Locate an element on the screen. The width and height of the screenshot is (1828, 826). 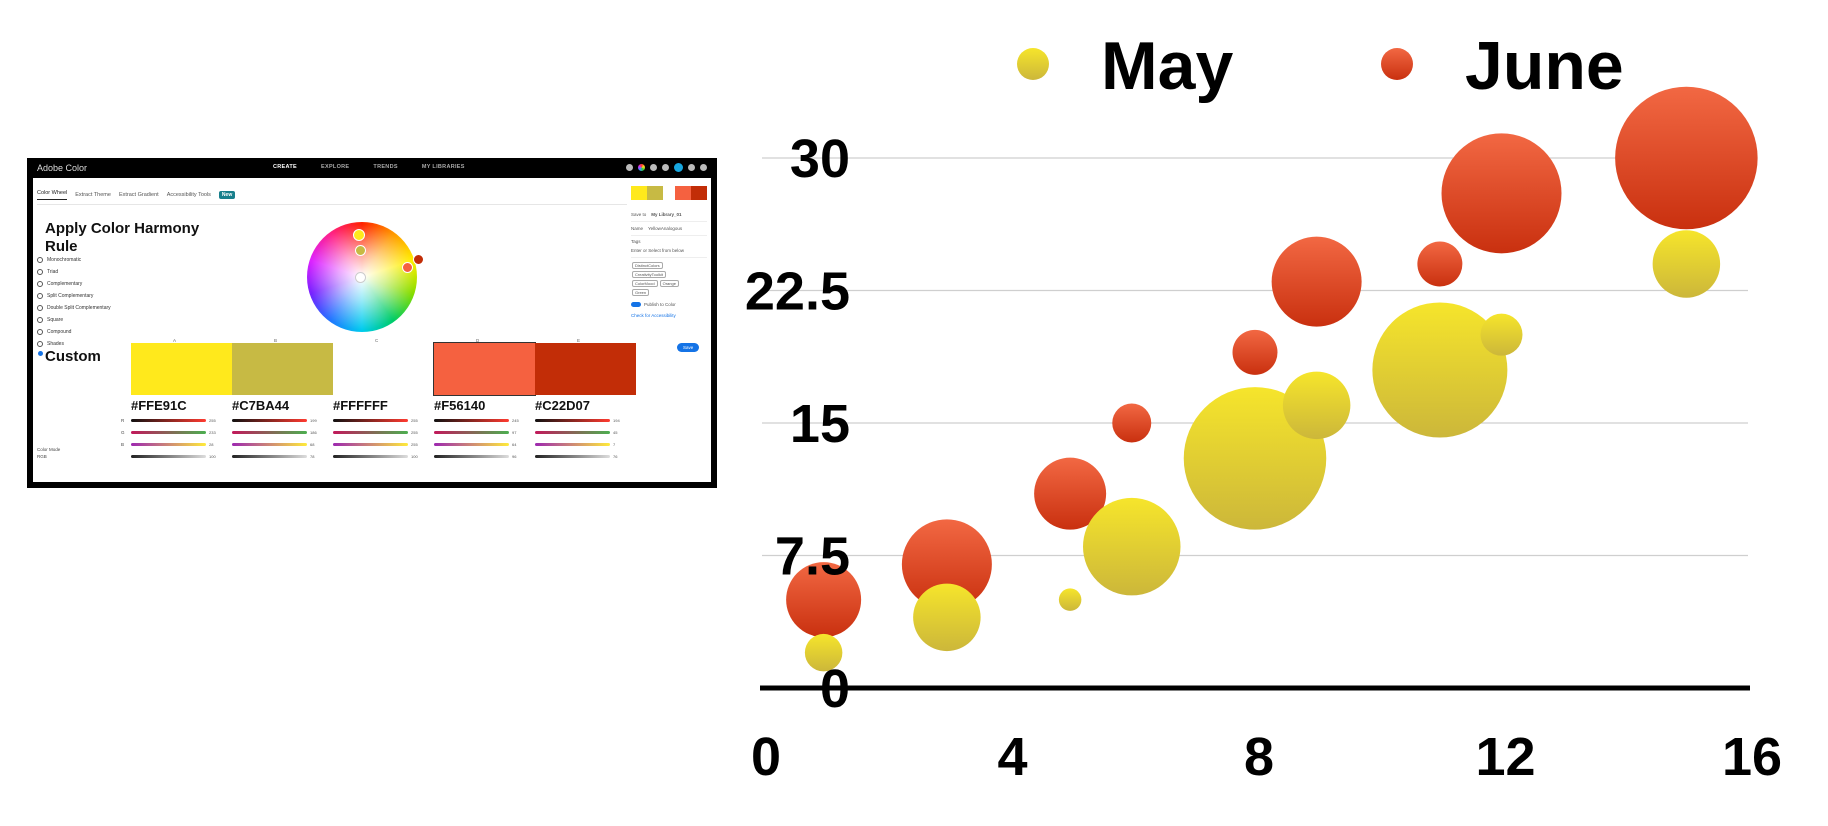
library-select: My Library_01 is located at coordinates (666, 214).